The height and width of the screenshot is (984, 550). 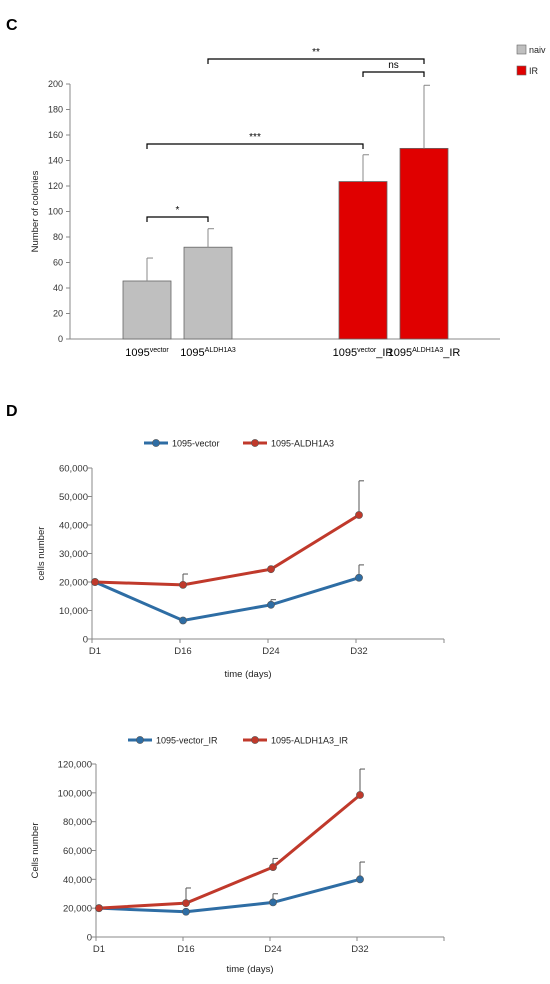 I want to click on y-tick-label: 50,000, so click(x=73, y=497).